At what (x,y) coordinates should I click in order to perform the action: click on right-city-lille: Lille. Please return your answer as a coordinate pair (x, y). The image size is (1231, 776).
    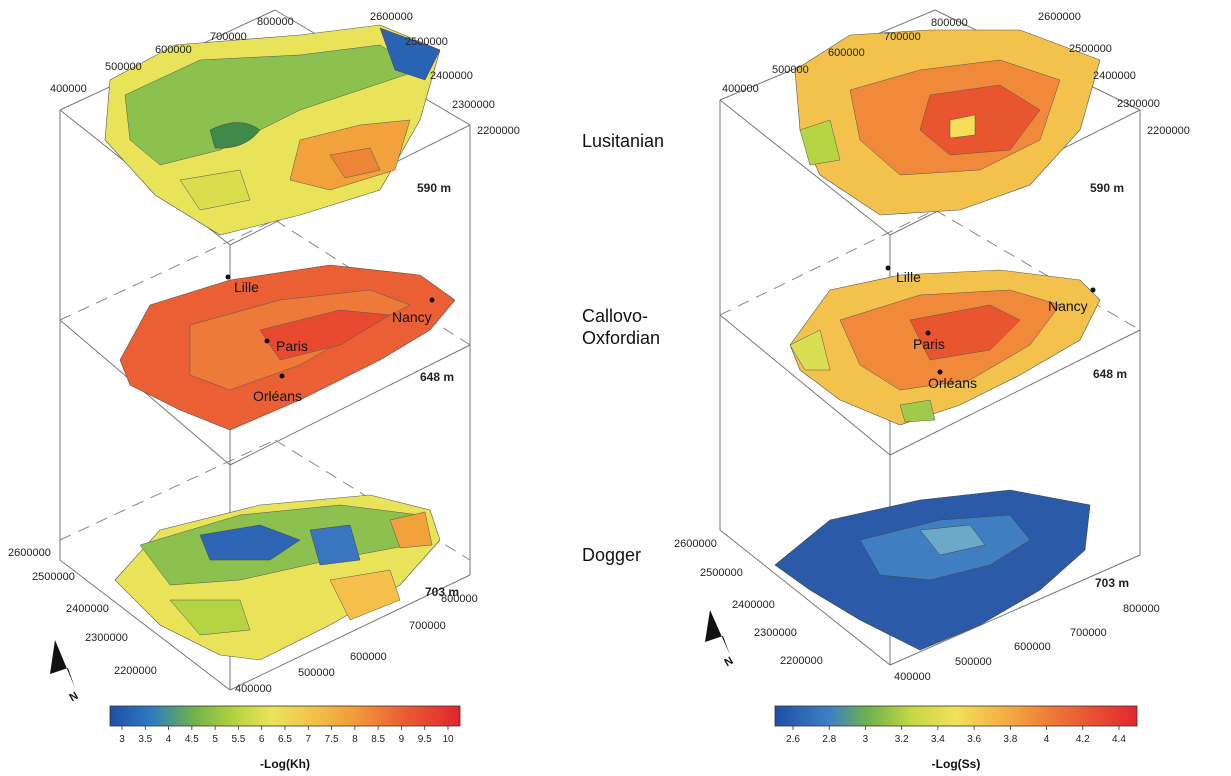
    Looking at the image, I should click on (908, 277).